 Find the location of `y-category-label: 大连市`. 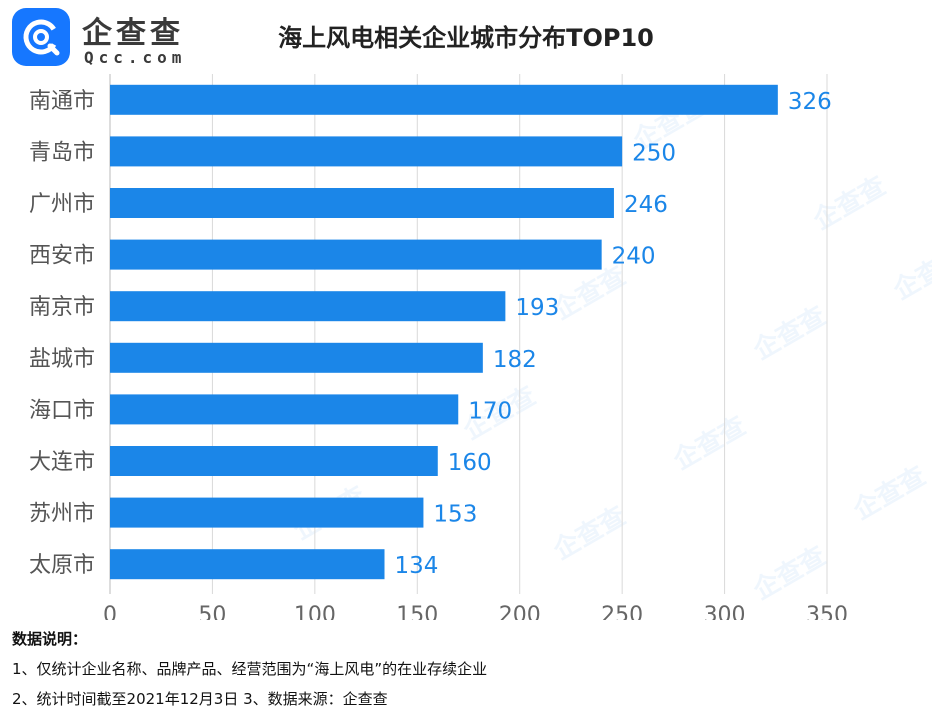

y-category-label: 大连市 is located at coordinates (62, 462).